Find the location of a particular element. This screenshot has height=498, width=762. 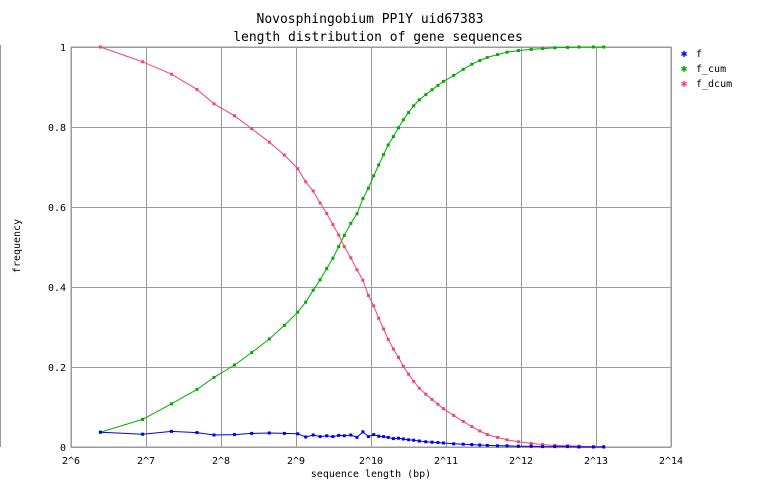

series-f is located at coordinates (352, 439).